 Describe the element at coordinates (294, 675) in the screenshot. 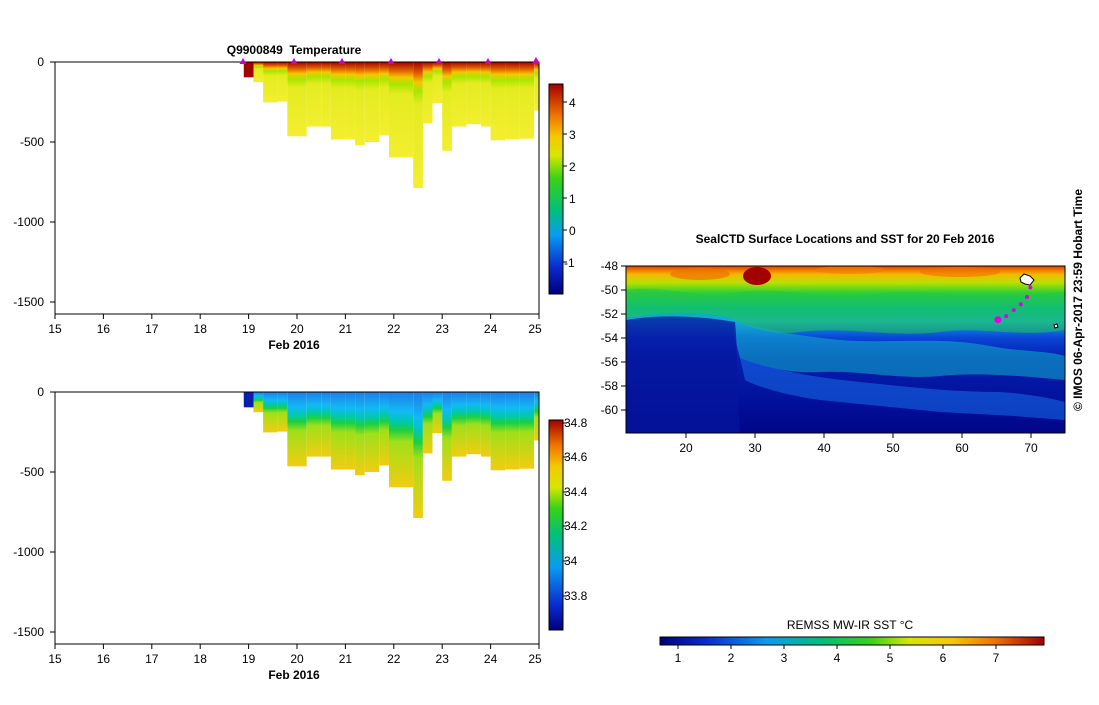

I see `x-axis-label: Feb 2016` at that location.